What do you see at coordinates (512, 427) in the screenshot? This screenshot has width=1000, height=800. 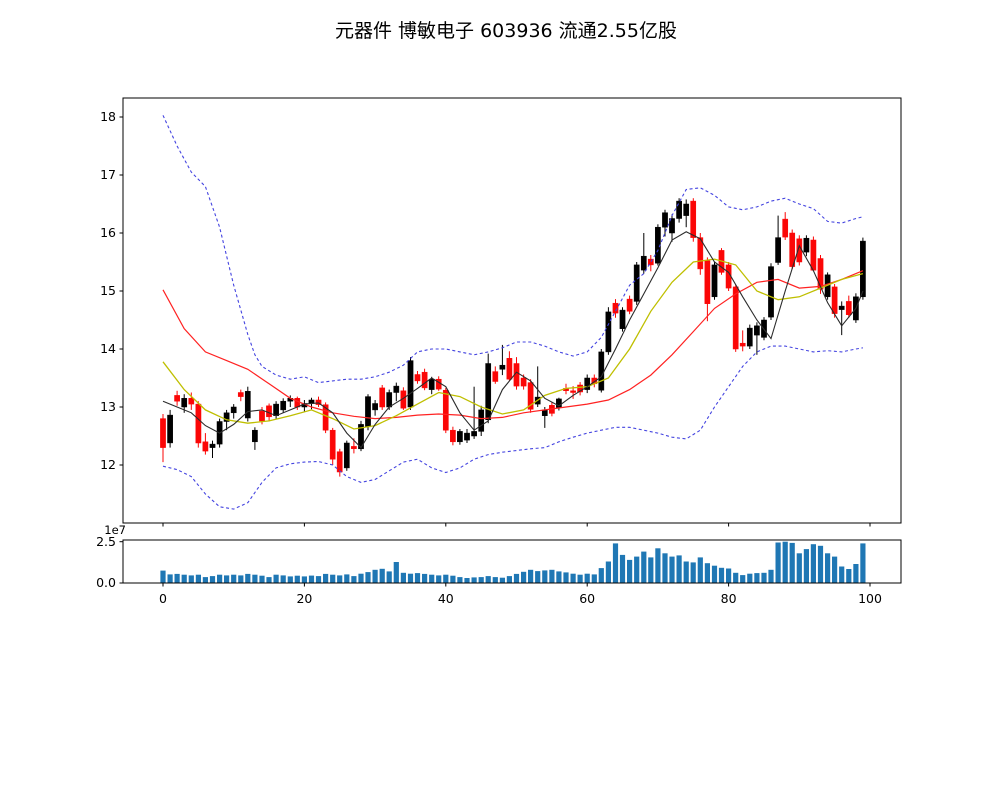 I see `bollinger-lower-line` at bounding box center [512, 427].